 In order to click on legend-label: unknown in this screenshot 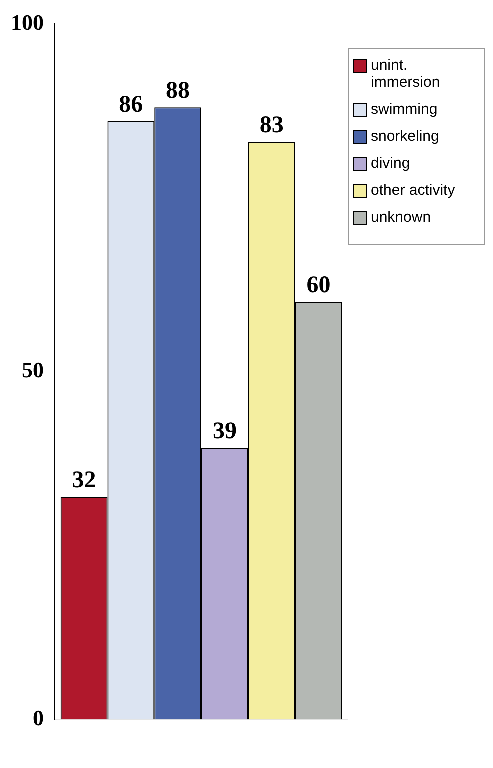, I will do `click(401, 217)`.